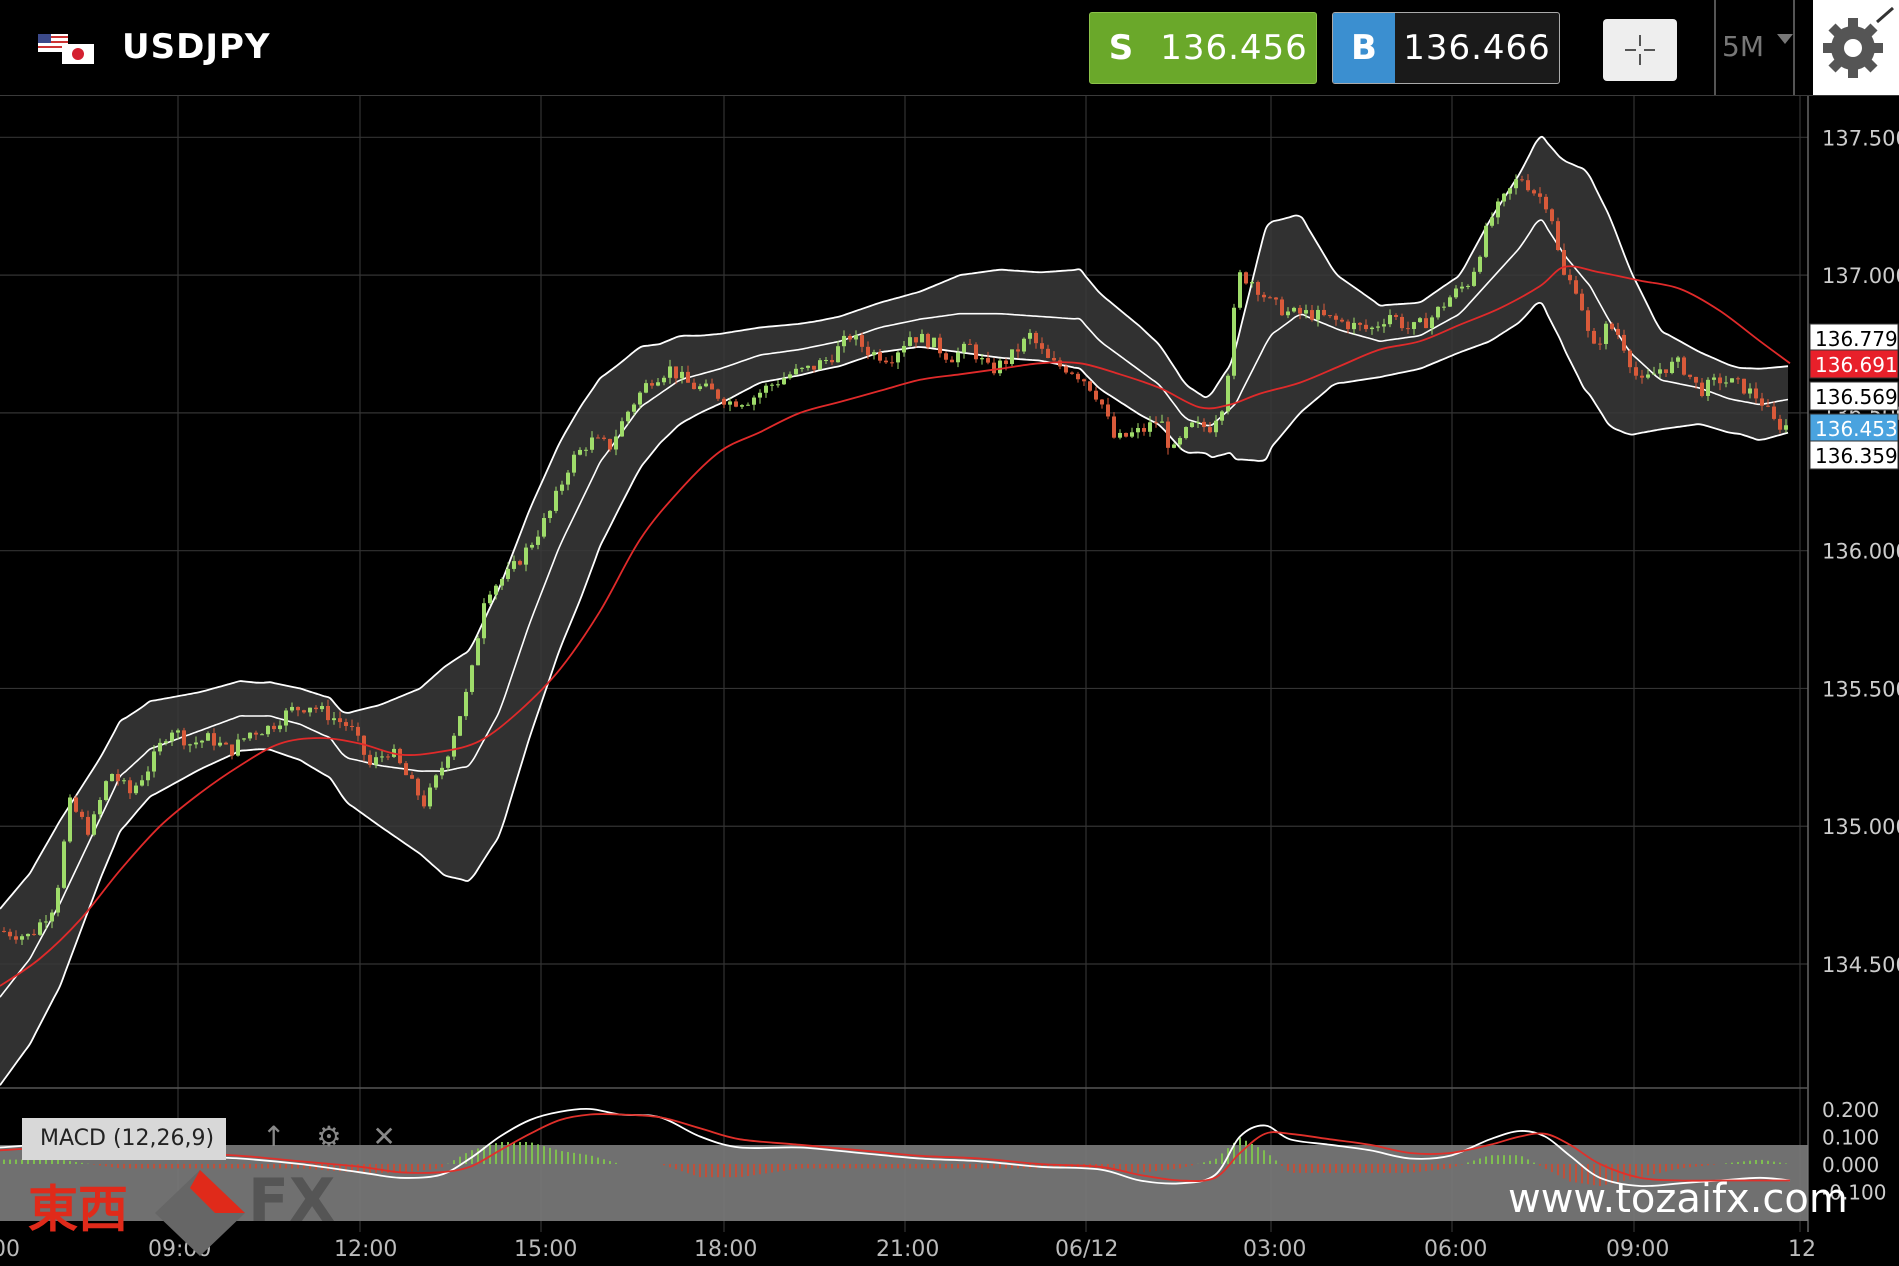 The height and width of the screenshot is (1266, 1899). Describe the element at coordinates (329, 1136) in the screenshot. I see `indicator-settings-icon: ⚙` at that location.